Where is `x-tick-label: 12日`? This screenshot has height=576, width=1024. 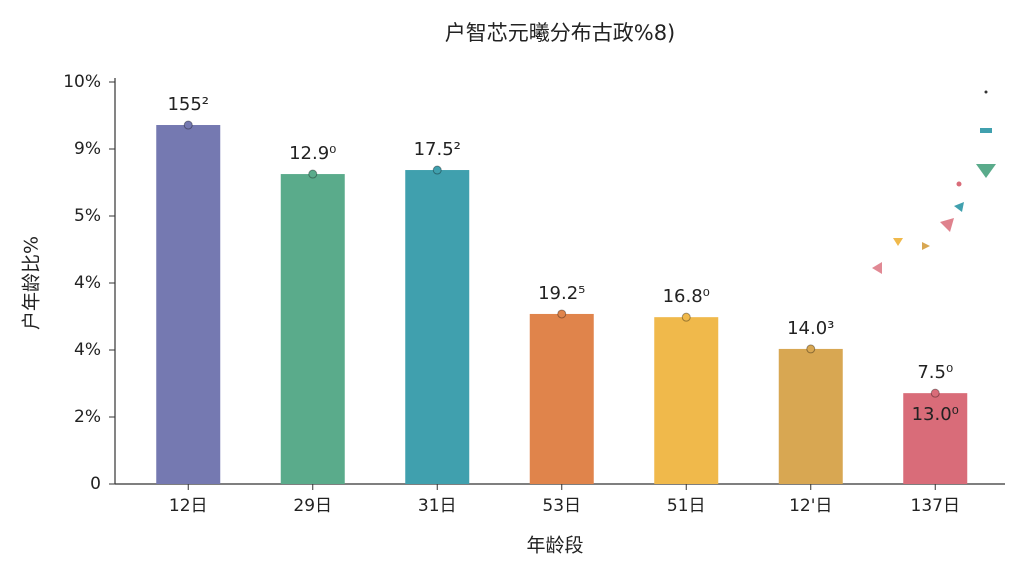 x-tick-label: 12日 is located at coordinates (188, 506).